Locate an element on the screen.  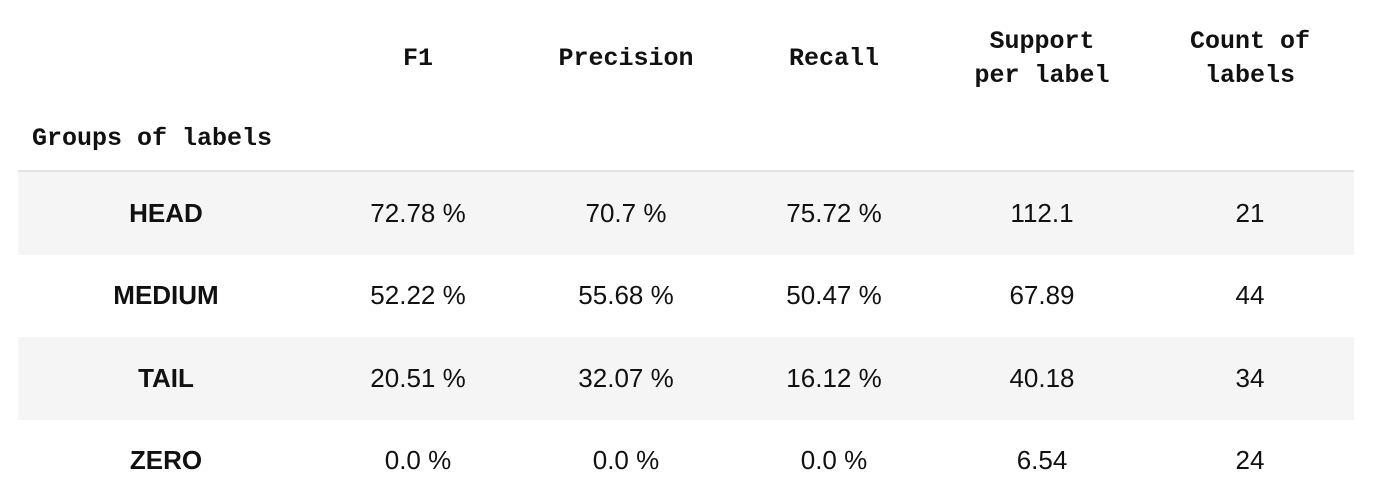
row-label: TAIL is located at coordinates (166, 378).